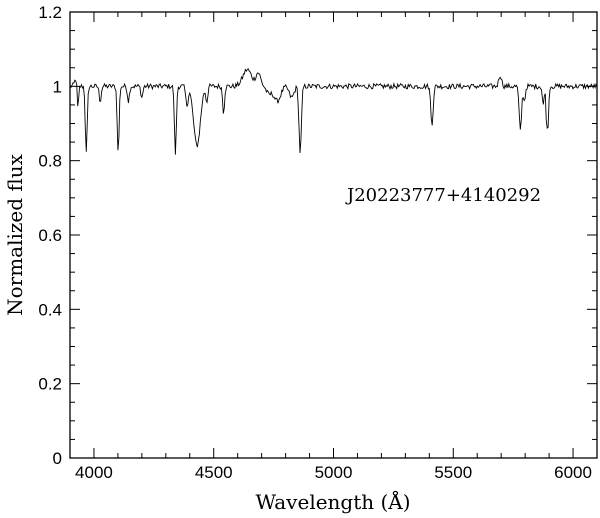  Describe the element at coordinates (94, 472) in the screenshot. I see `x-tick-label: 4000` at that location.